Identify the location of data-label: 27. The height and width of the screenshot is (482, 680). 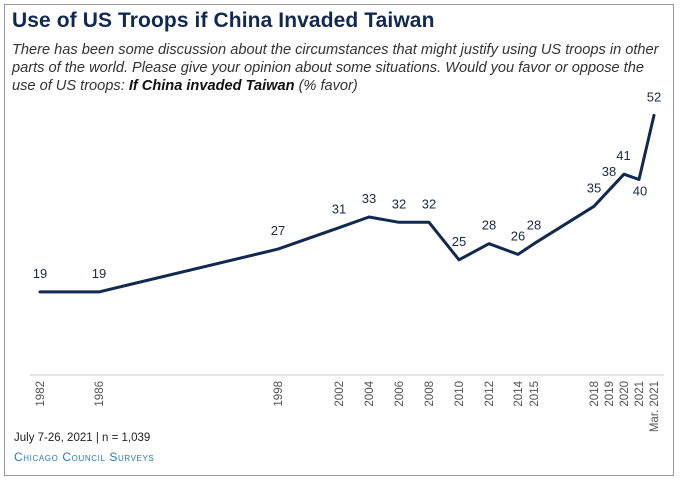
(278, 230).